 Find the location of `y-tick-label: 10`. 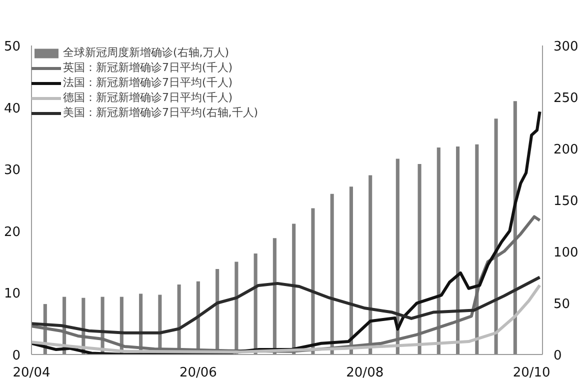

y-tick-label: 10 is located at coordinates (12, 294).